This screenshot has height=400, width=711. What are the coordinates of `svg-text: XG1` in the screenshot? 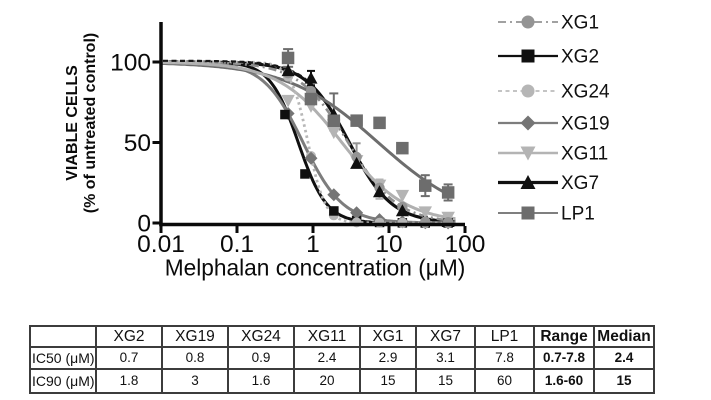 It's located at (580, 23).